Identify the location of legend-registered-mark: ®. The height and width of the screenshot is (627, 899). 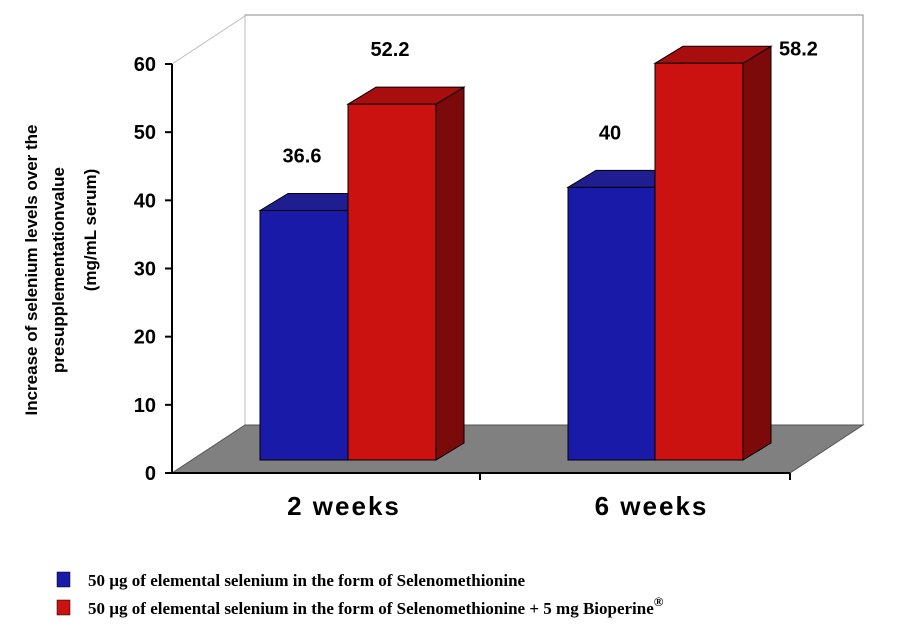
(659, 601).